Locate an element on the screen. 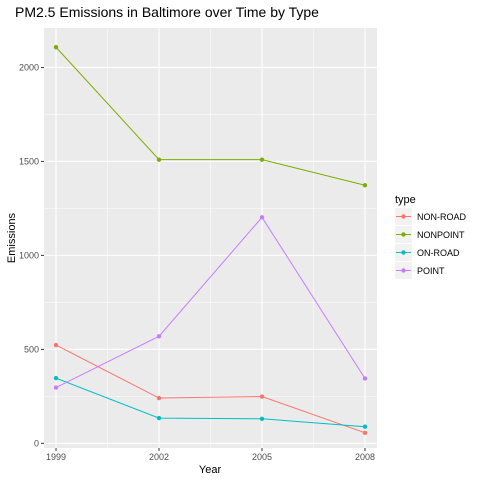 The width and height of the screenshot is (480, 480). series-non-road is located at coordinates (210, 389).